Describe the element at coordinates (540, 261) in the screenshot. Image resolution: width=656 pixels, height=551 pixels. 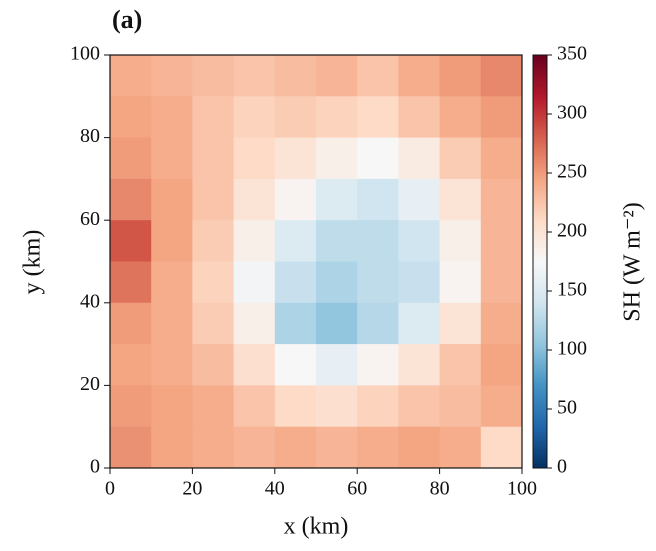
I see `colorbar` at that location.